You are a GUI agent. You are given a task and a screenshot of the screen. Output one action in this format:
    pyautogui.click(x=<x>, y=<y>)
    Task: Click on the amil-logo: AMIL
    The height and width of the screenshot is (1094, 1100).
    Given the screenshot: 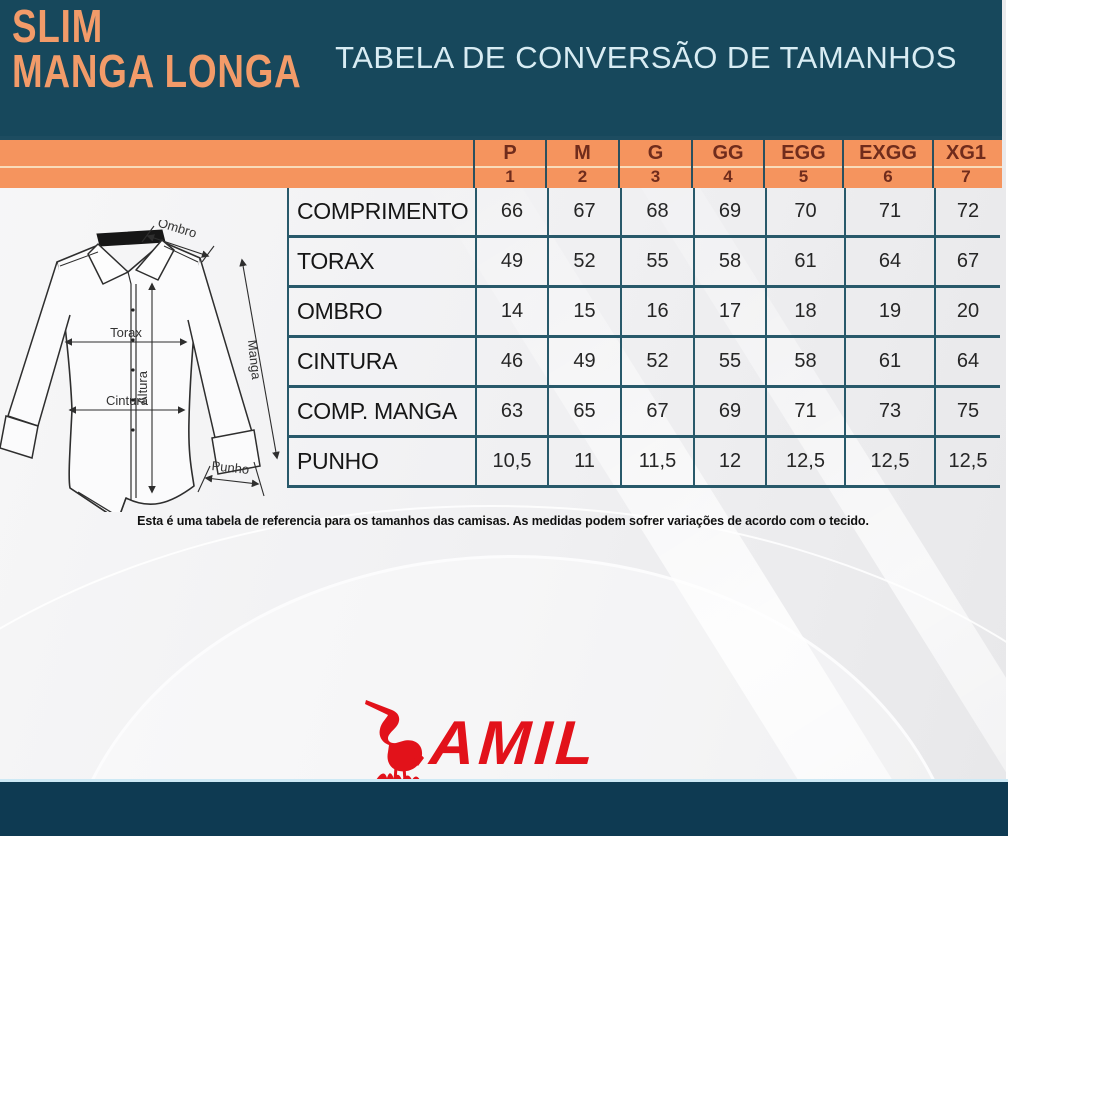 What is the action you would take?
    pyautogui.click(x=482, y=741)
    